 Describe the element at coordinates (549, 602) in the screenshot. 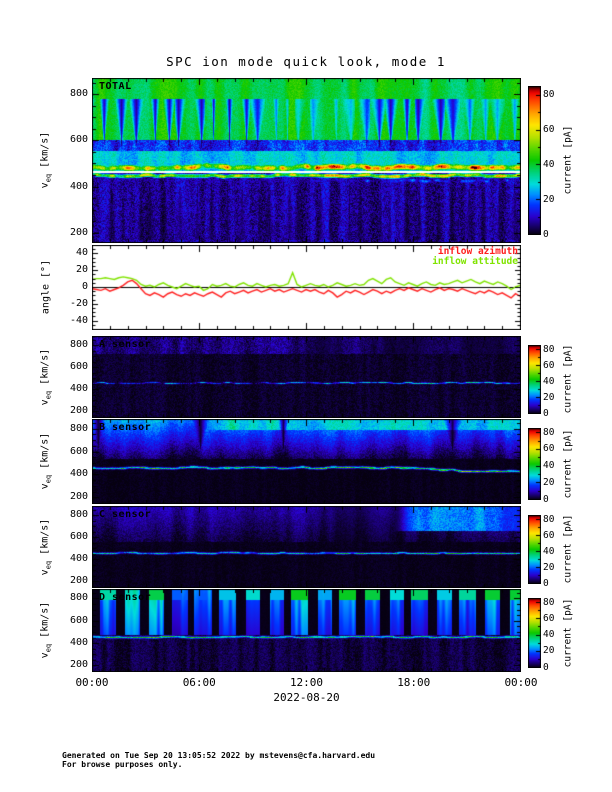

I see `colorbar-tick-label-d-80: 80` at that location.